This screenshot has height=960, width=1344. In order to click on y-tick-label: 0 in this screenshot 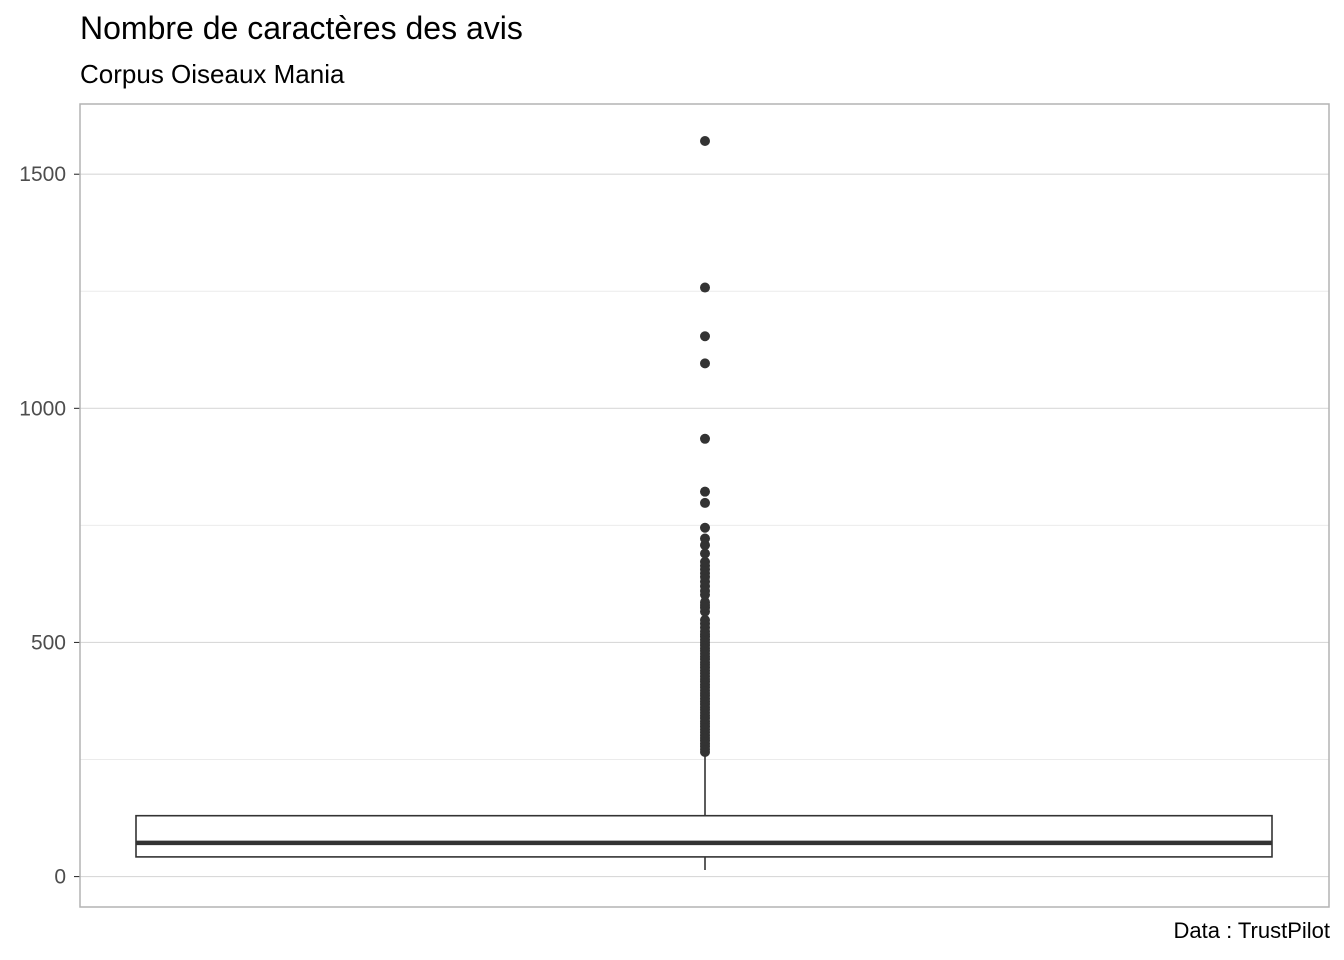, I will do `click(60, 877)`.